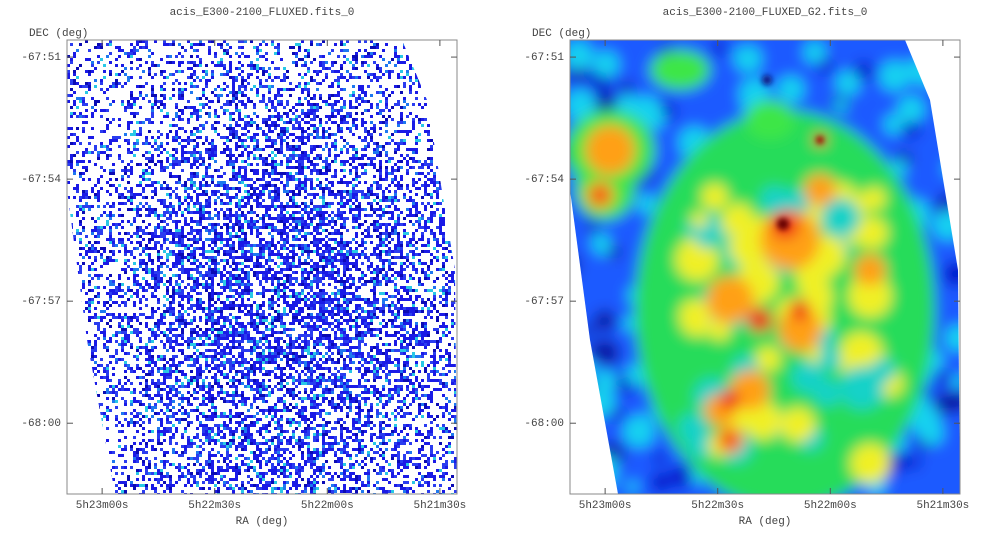 Image resolution: width=1000 pixels, height=540 pixels. What do you see at coordinates (544, 58) in the screenshot?
I see `y-tick-label: -67:51` at bounding box center [544, 58].